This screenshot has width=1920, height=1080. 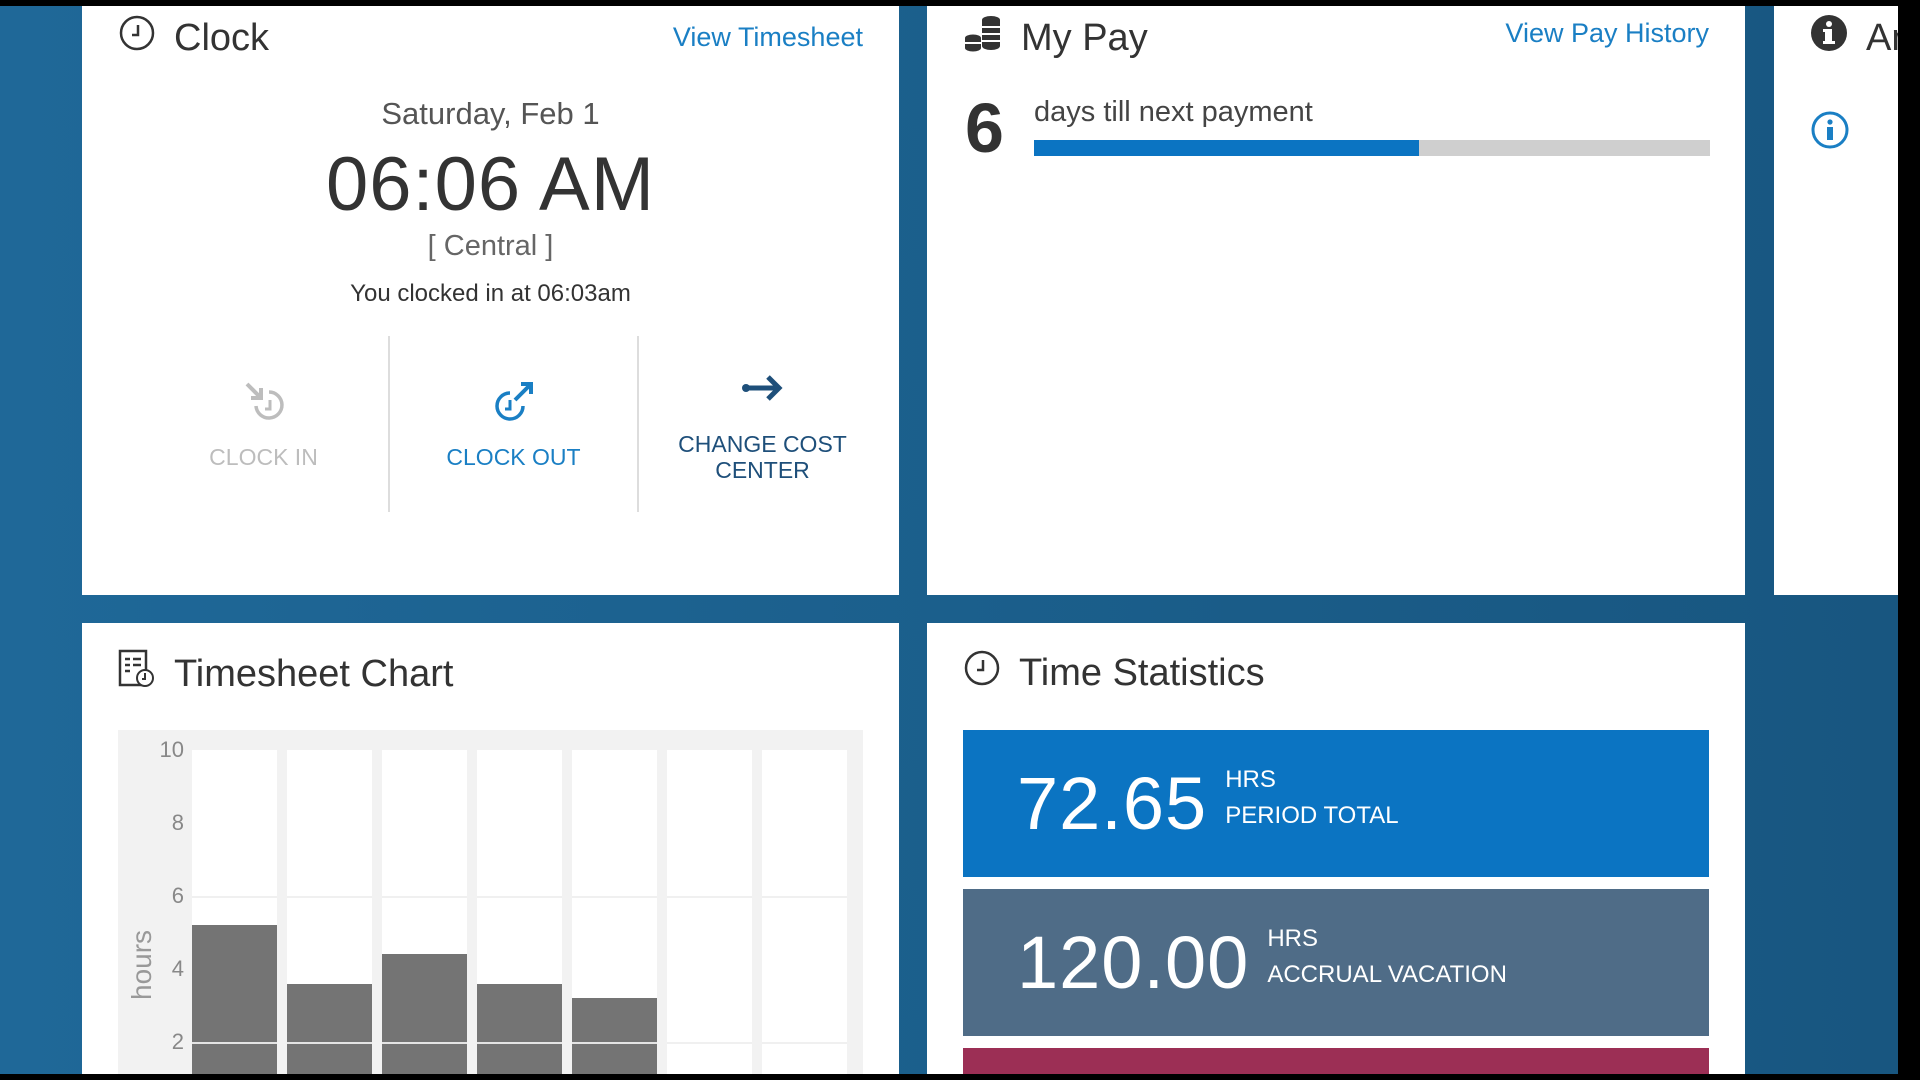 I want to click on info-filled-icon, so click(x=1829, y=38).